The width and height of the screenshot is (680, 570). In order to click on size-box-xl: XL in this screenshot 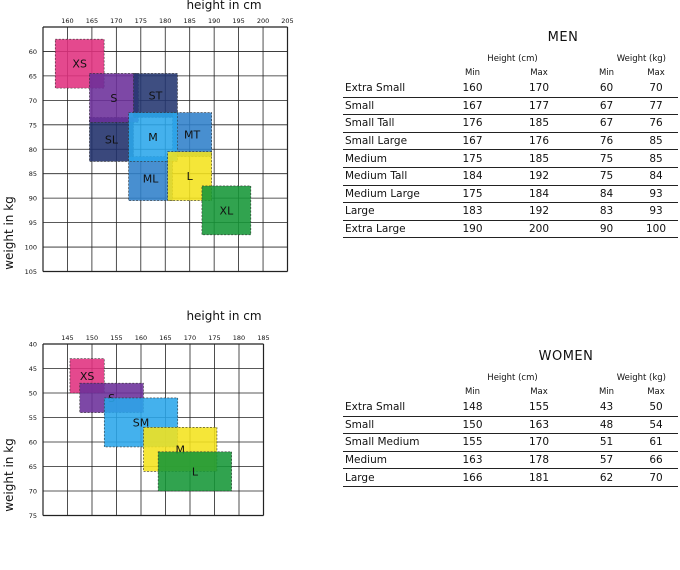, I will do `click(226, 210)`.